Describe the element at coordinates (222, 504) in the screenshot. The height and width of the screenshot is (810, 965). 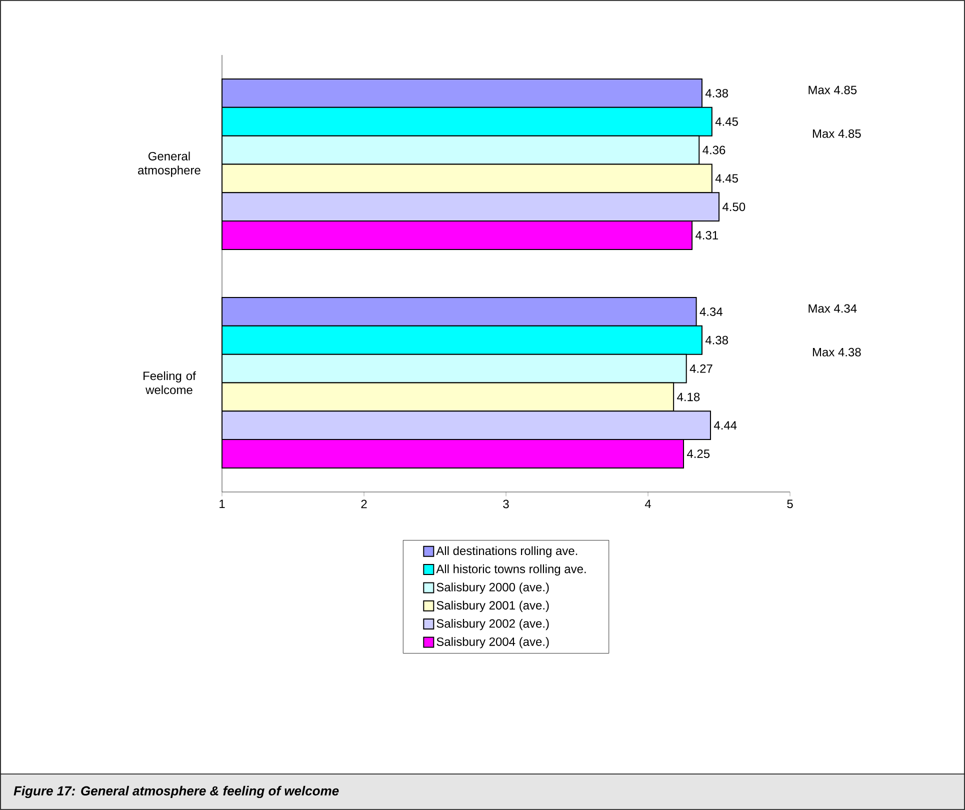
I see `x-tick-label: 1` at that location.